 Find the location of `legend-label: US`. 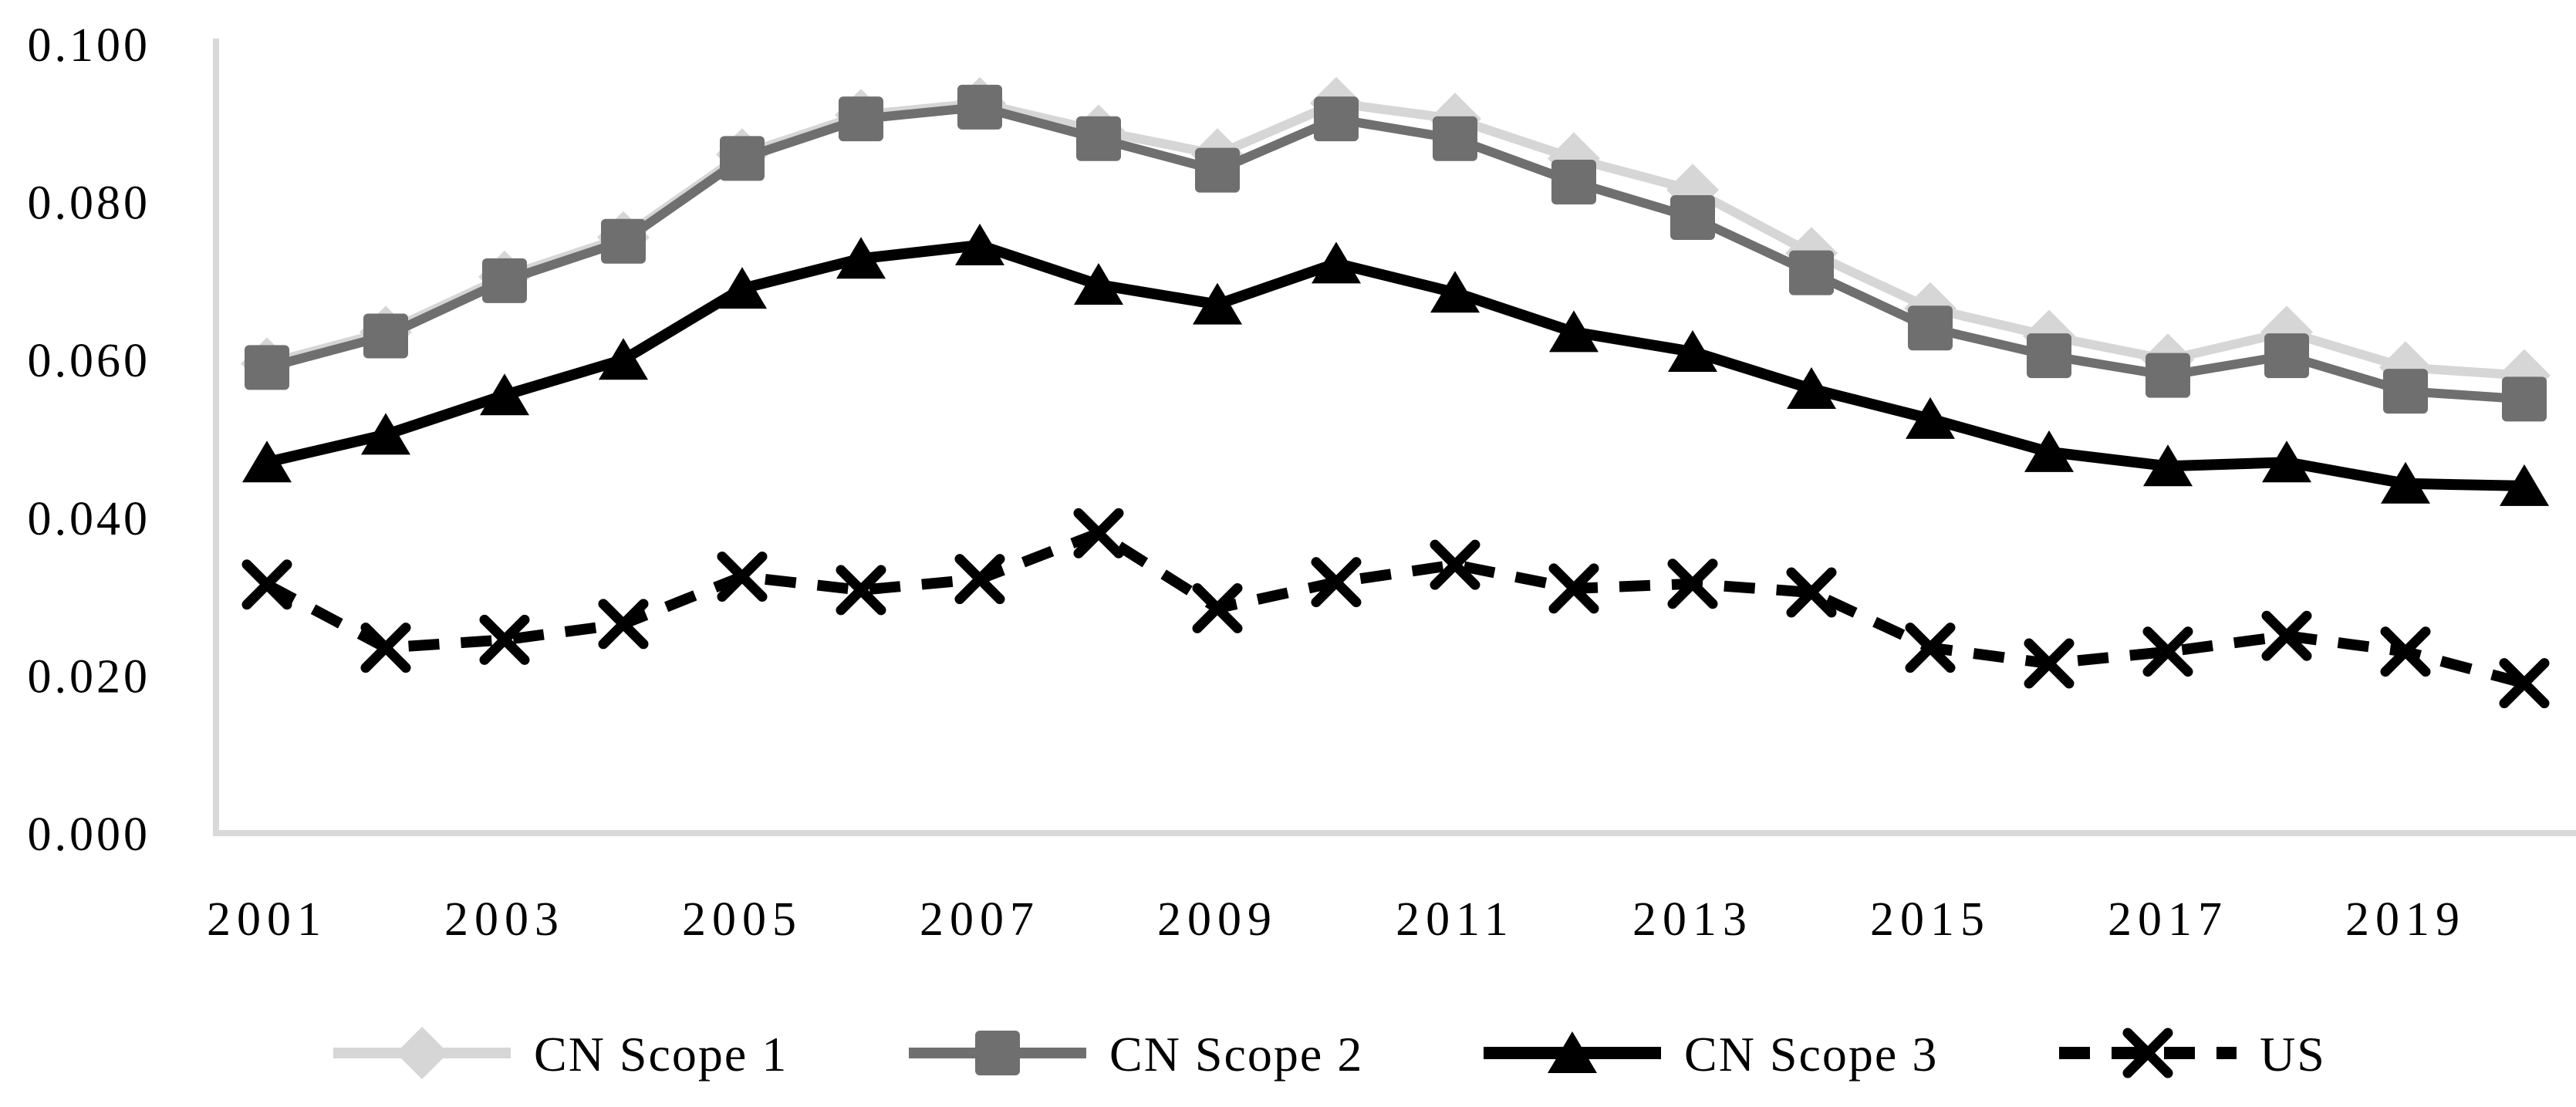

legend-label: US is located at coordinates (2293, 1054).